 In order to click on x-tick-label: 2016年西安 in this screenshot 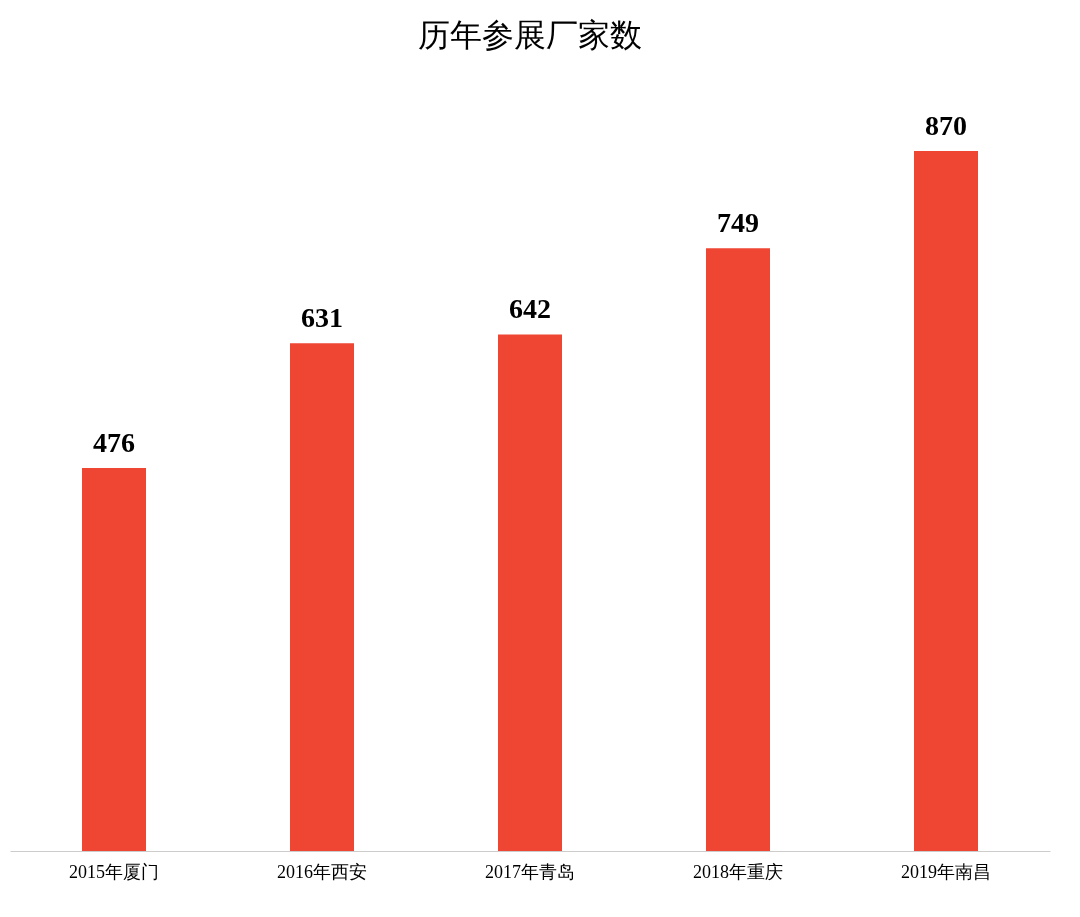, I will do `click(322, 871)`.